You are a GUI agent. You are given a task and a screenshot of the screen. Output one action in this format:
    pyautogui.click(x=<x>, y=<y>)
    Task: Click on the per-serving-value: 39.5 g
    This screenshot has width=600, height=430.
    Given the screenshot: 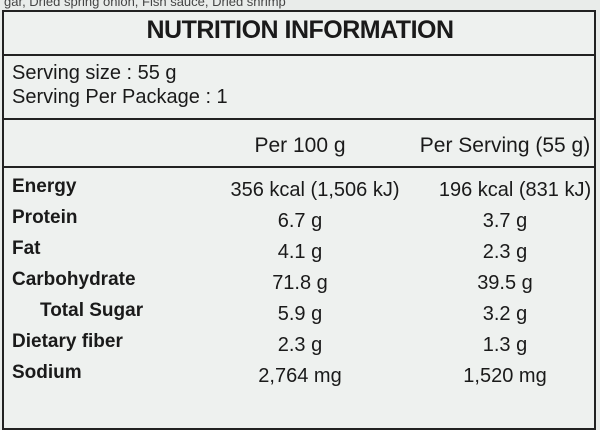 What is the action you would take?
    pyautogui.click(x=505, y=283)
    